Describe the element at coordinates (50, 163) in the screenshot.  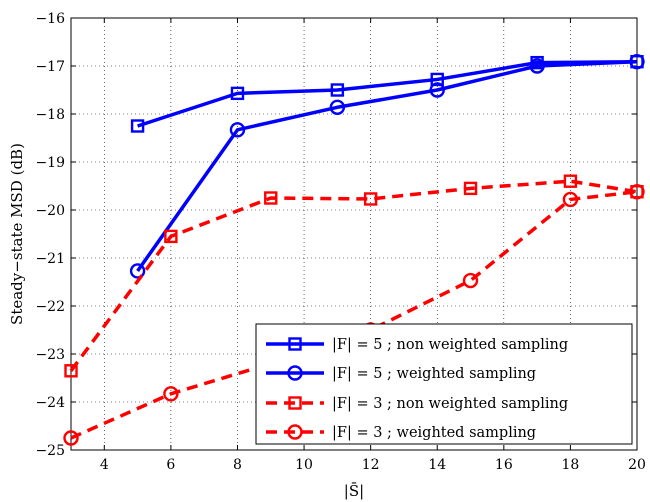
I see `y-tick-label: −19` at that location.